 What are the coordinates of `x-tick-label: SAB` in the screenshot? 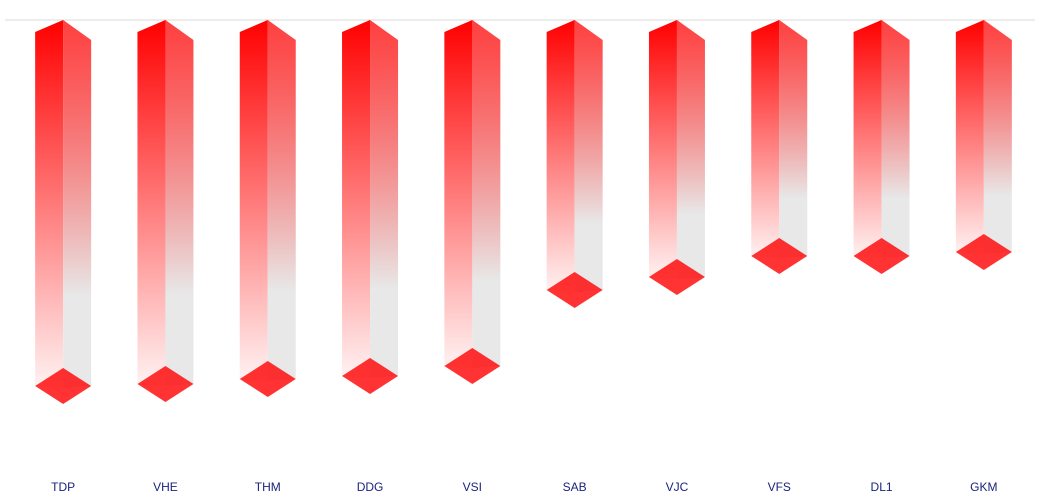 It's located at (575, 487).